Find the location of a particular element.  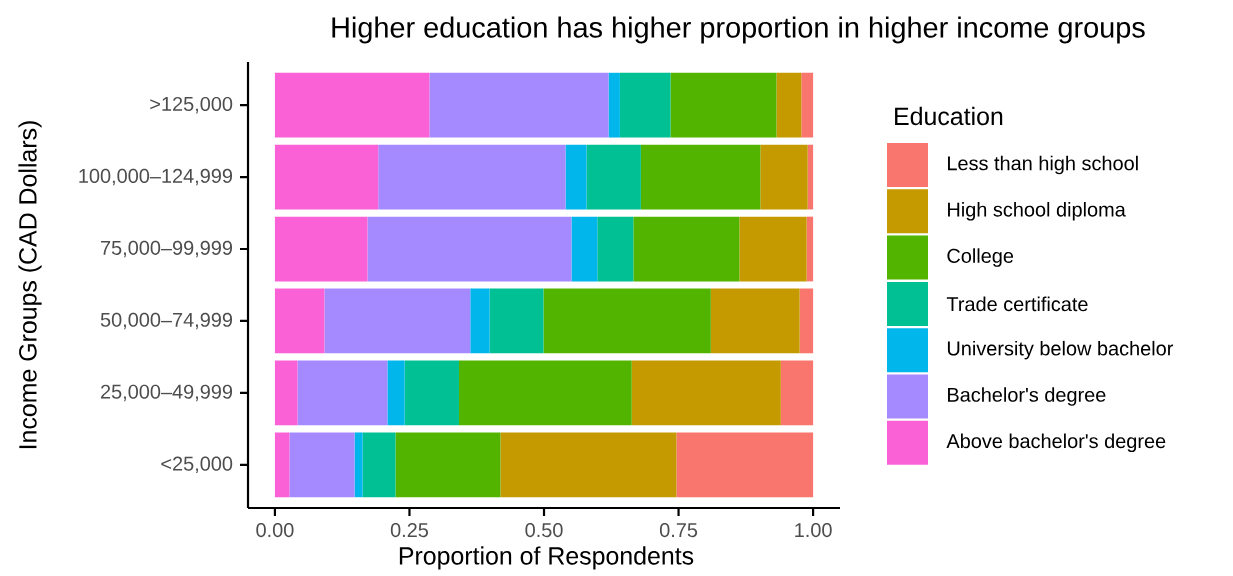

legend-label: College is located at coordinates (980, 257).